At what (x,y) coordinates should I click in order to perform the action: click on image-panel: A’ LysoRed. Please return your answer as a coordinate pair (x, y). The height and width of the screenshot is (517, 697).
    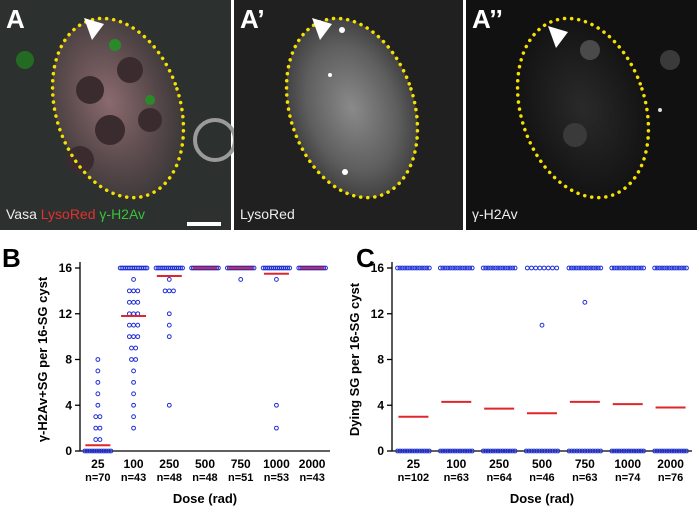
    Looking at the image, I should click on (348, 115).